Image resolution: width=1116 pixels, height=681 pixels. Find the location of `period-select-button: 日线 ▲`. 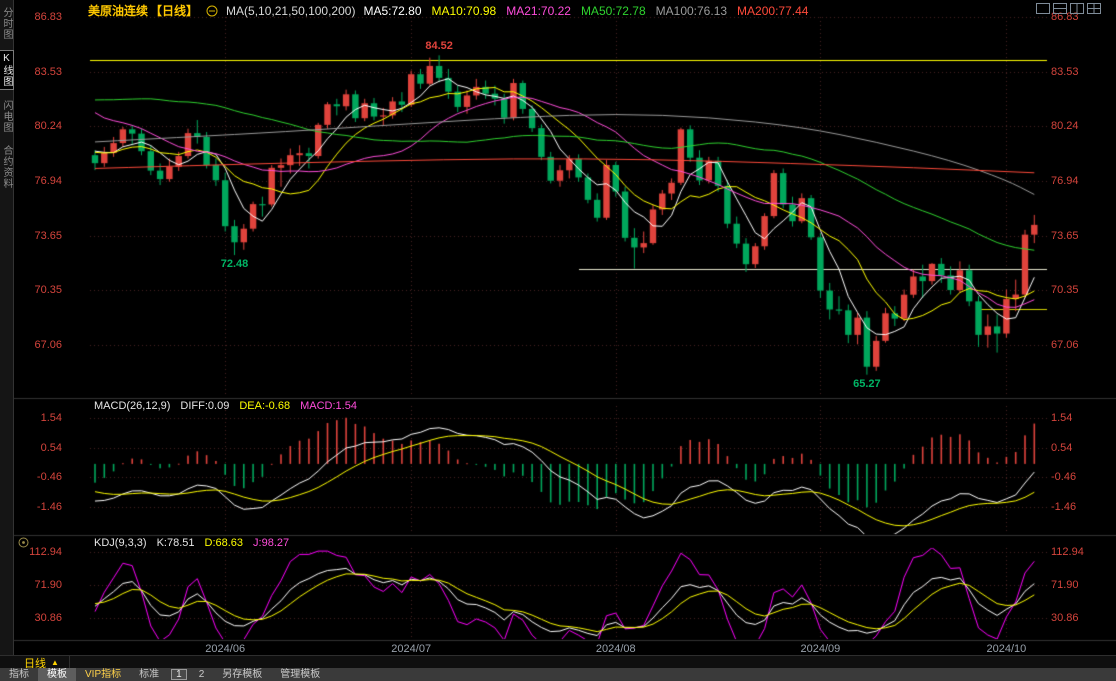

period-select-button: 日线 ▲ is located at coordinates (42, 663).